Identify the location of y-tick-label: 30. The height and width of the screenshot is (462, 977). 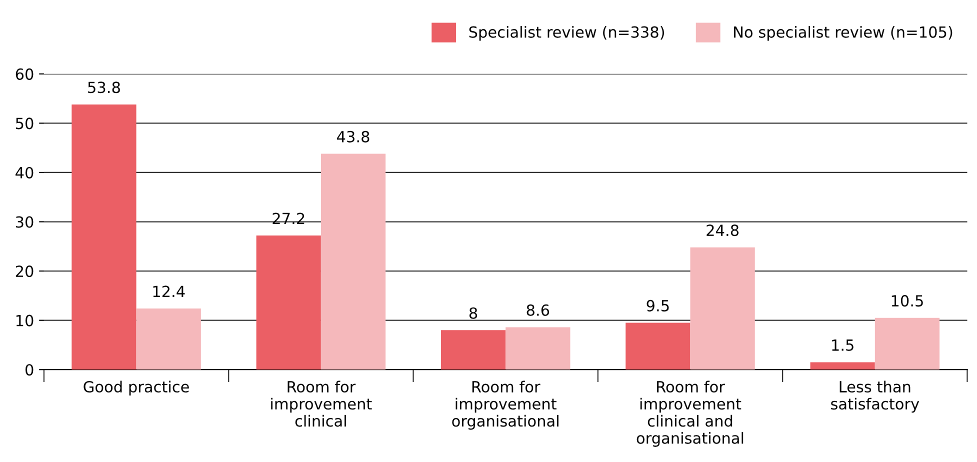
(25, 222).